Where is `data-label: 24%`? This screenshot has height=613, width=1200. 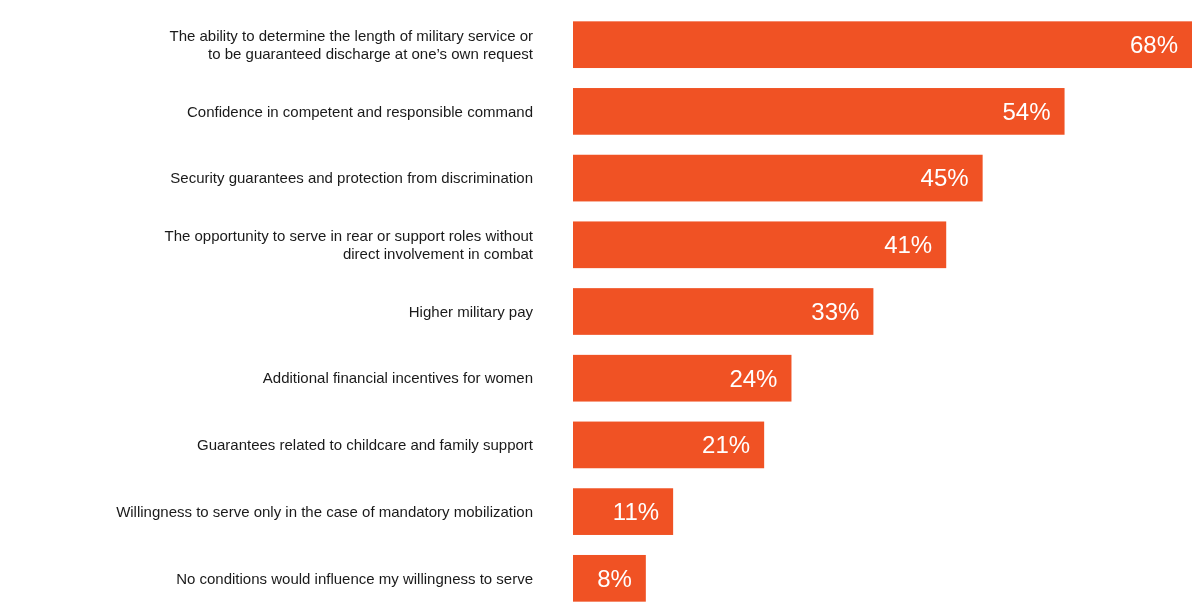
data-label: 24% is located at coordinates (753, 378).